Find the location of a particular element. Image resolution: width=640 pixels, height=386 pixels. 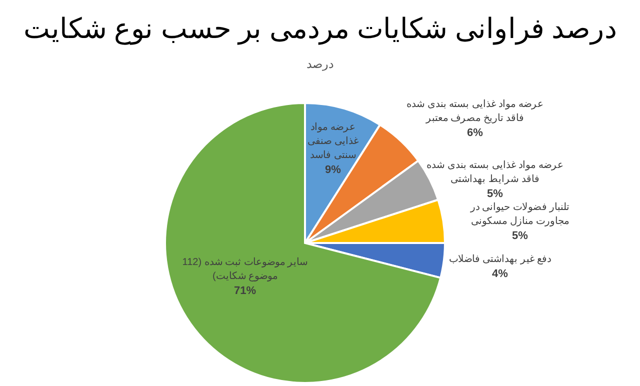

data-label: 6% is located at coordinates (475, 133).